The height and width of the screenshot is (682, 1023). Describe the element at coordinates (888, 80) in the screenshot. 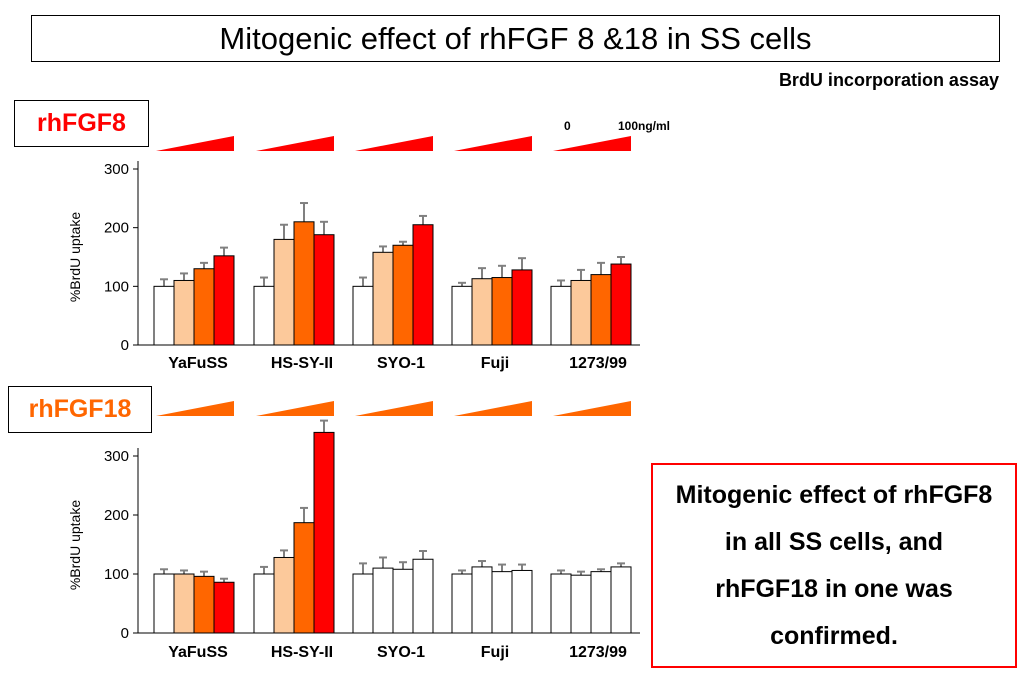

I see `assay-subtitle: BrdU incorporation assay` at that location.